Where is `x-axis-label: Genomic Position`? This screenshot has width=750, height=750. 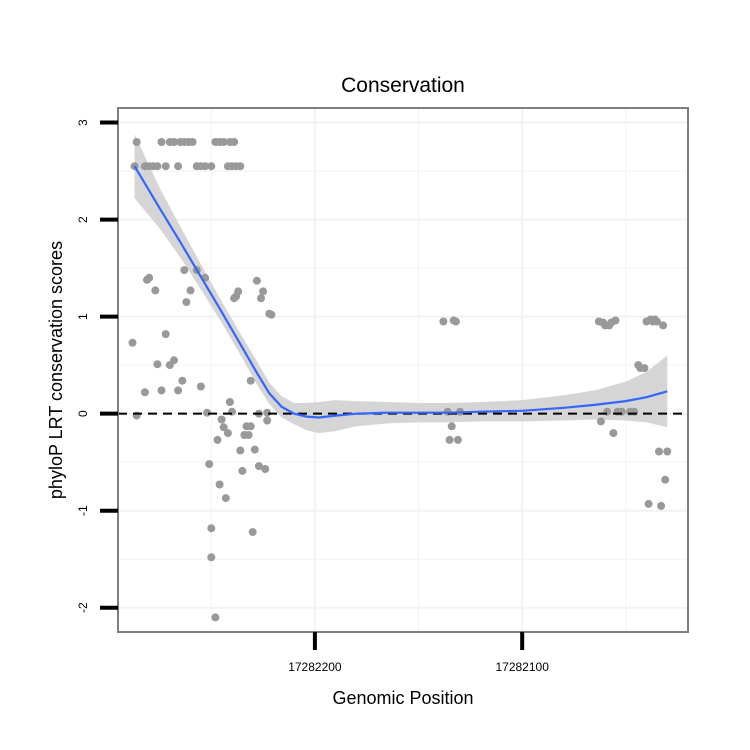 x-axis-label: Genomic Position is located at coordinates (402, 698).